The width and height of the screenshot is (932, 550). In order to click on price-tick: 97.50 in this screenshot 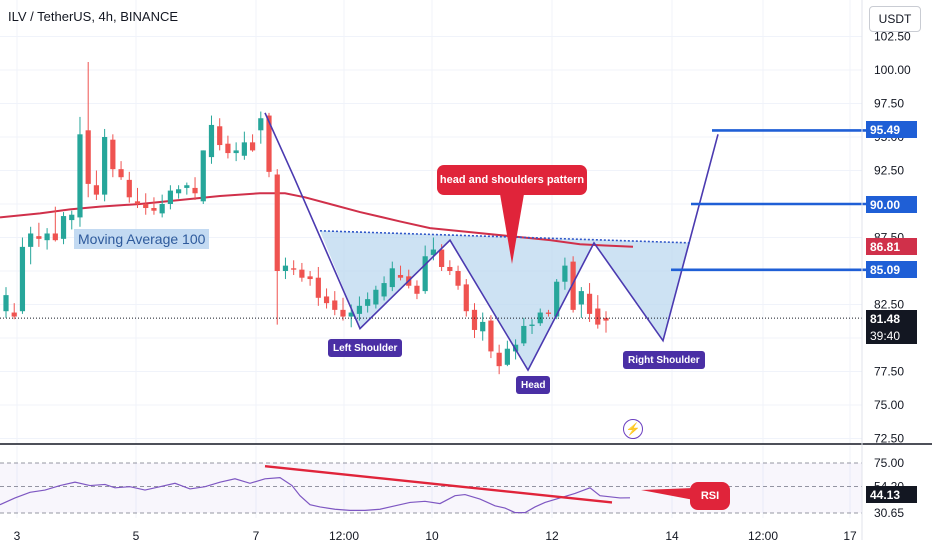, I will do `click(889, 104)`.